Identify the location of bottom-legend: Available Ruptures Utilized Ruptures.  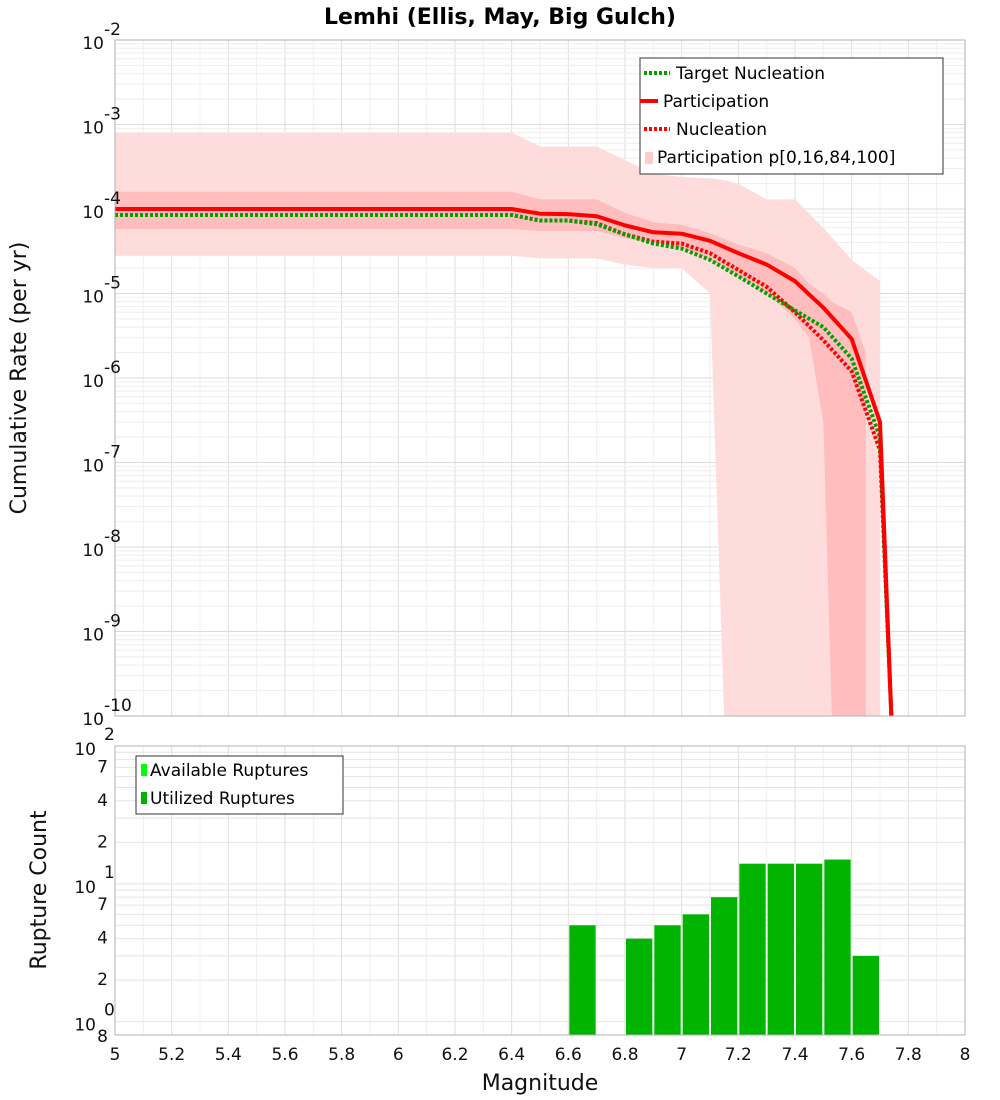
(239, 785).